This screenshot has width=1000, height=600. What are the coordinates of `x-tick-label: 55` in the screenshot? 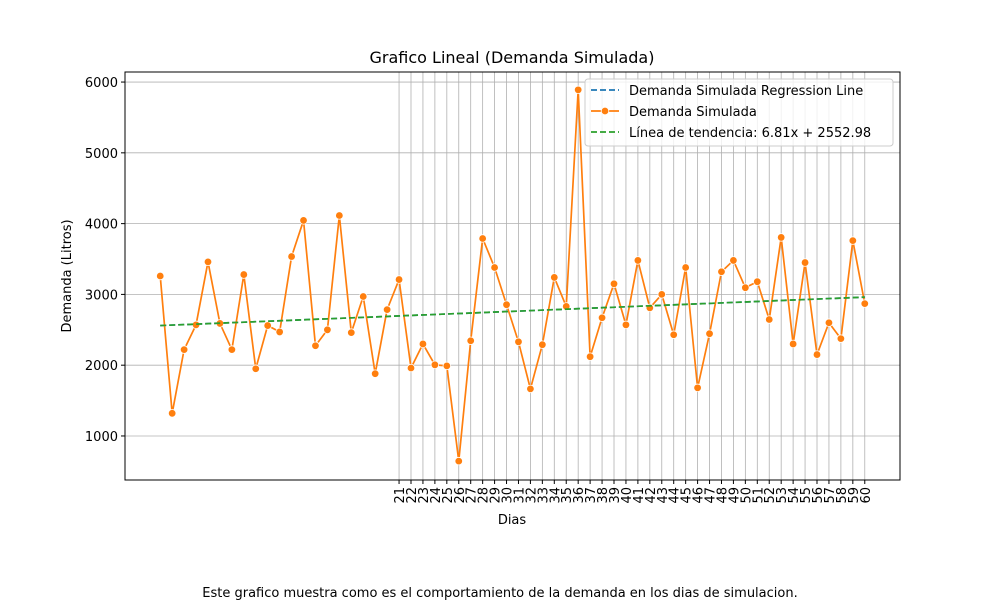 It's located at (806, 495).